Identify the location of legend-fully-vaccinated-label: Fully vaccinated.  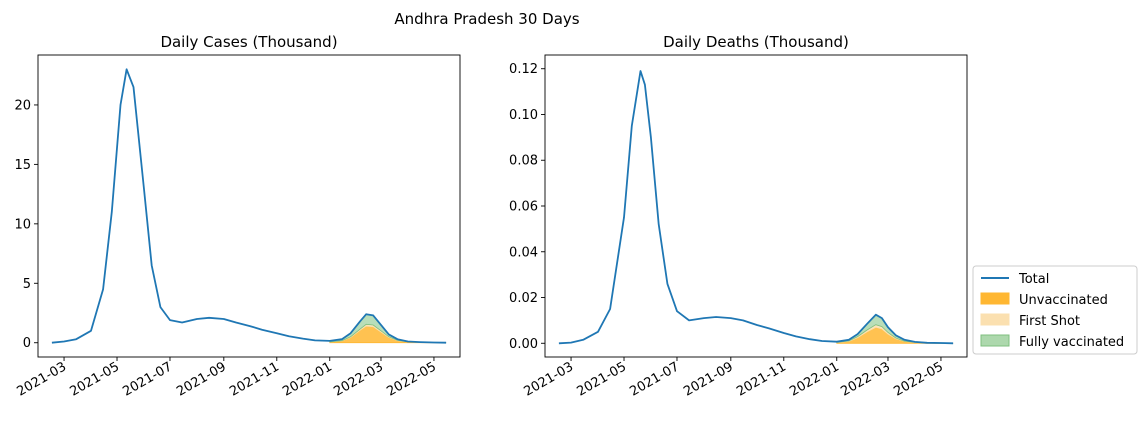
(1071, 342).